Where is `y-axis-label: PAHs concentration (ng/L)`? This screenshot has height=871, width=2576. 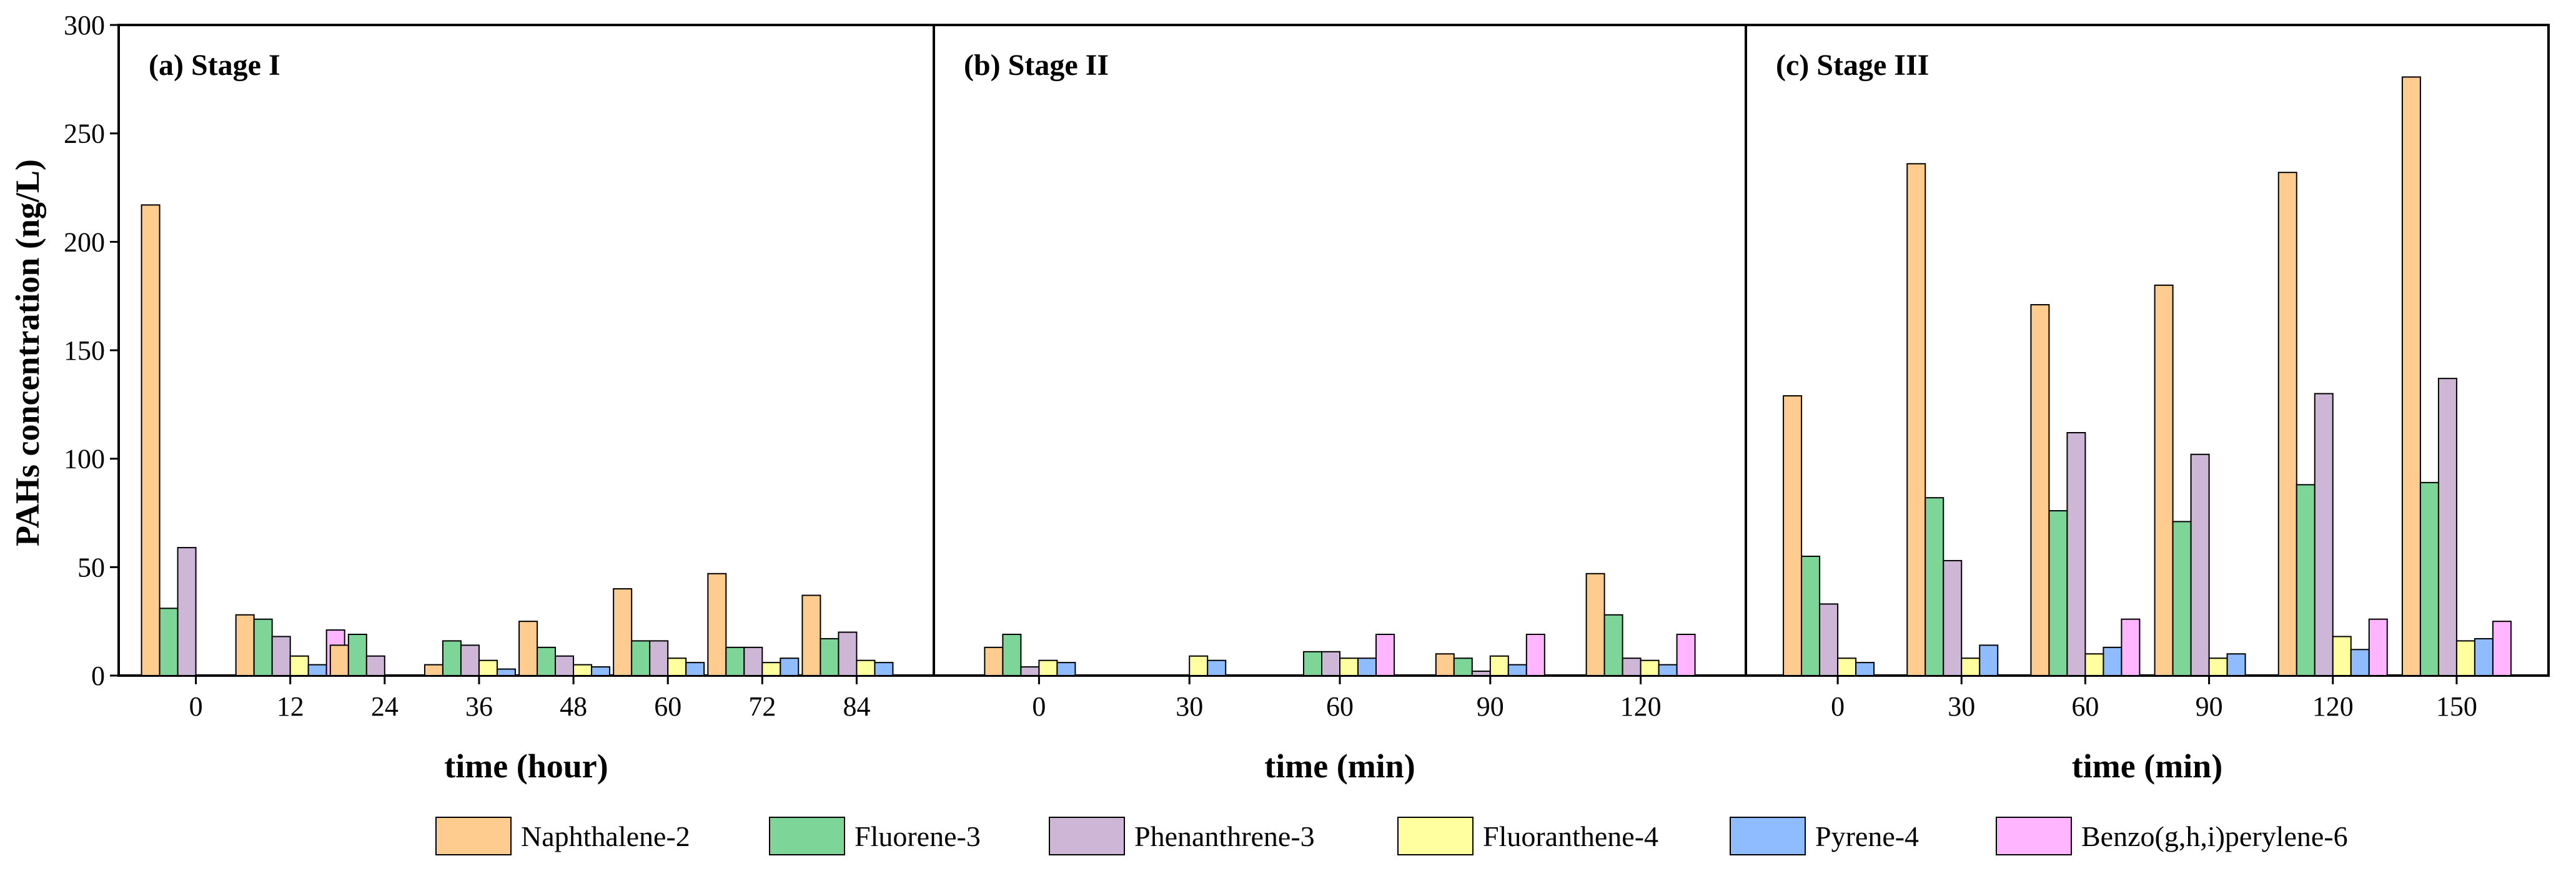 y-axis-label: PAHs concentration (ng/L) is located at coordinates (27, 353).